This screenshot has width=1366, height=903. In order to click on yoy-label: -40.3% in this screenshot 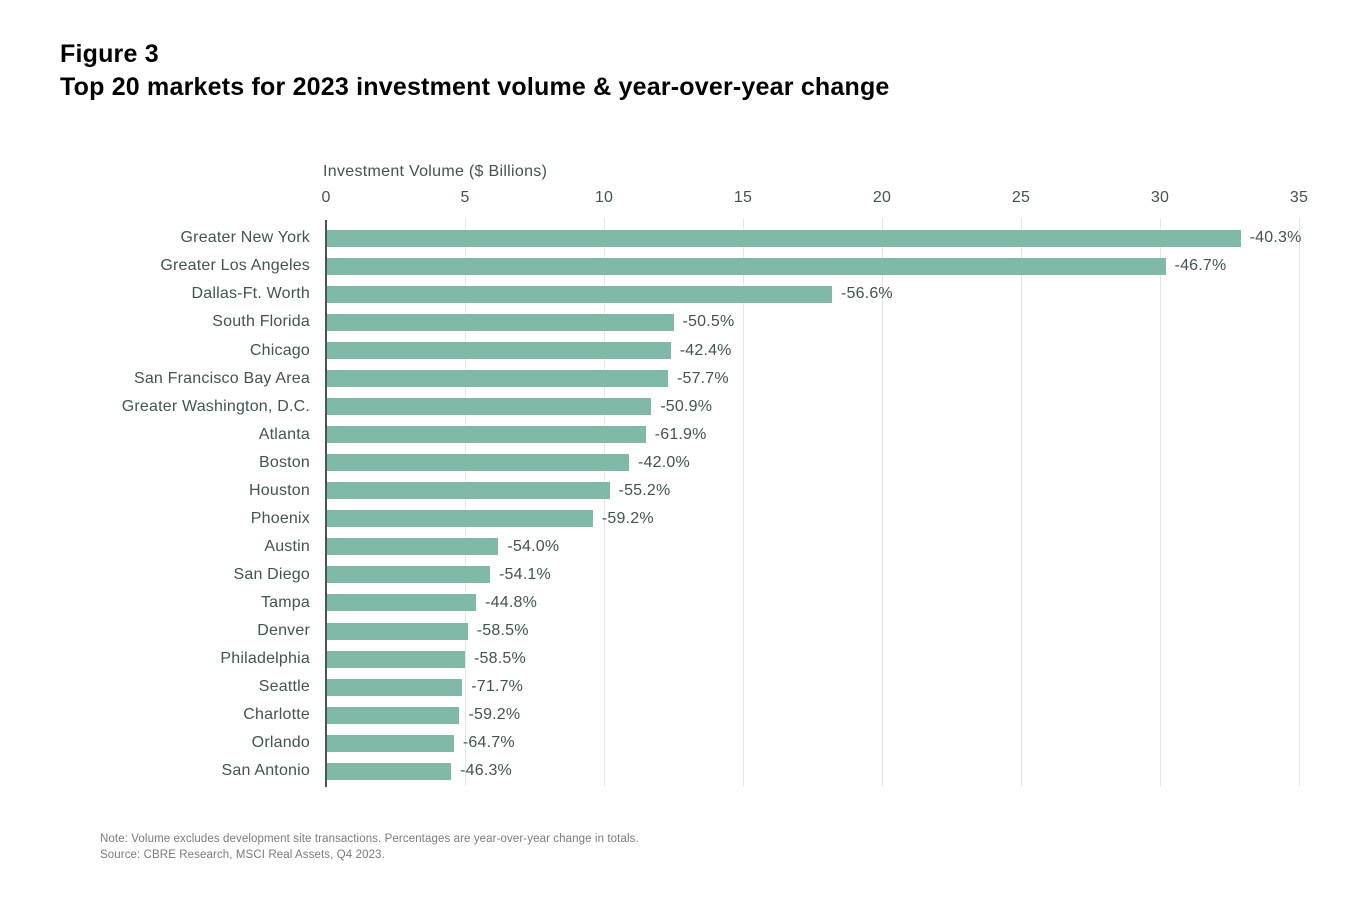, I will do `click(1275, 238)`.